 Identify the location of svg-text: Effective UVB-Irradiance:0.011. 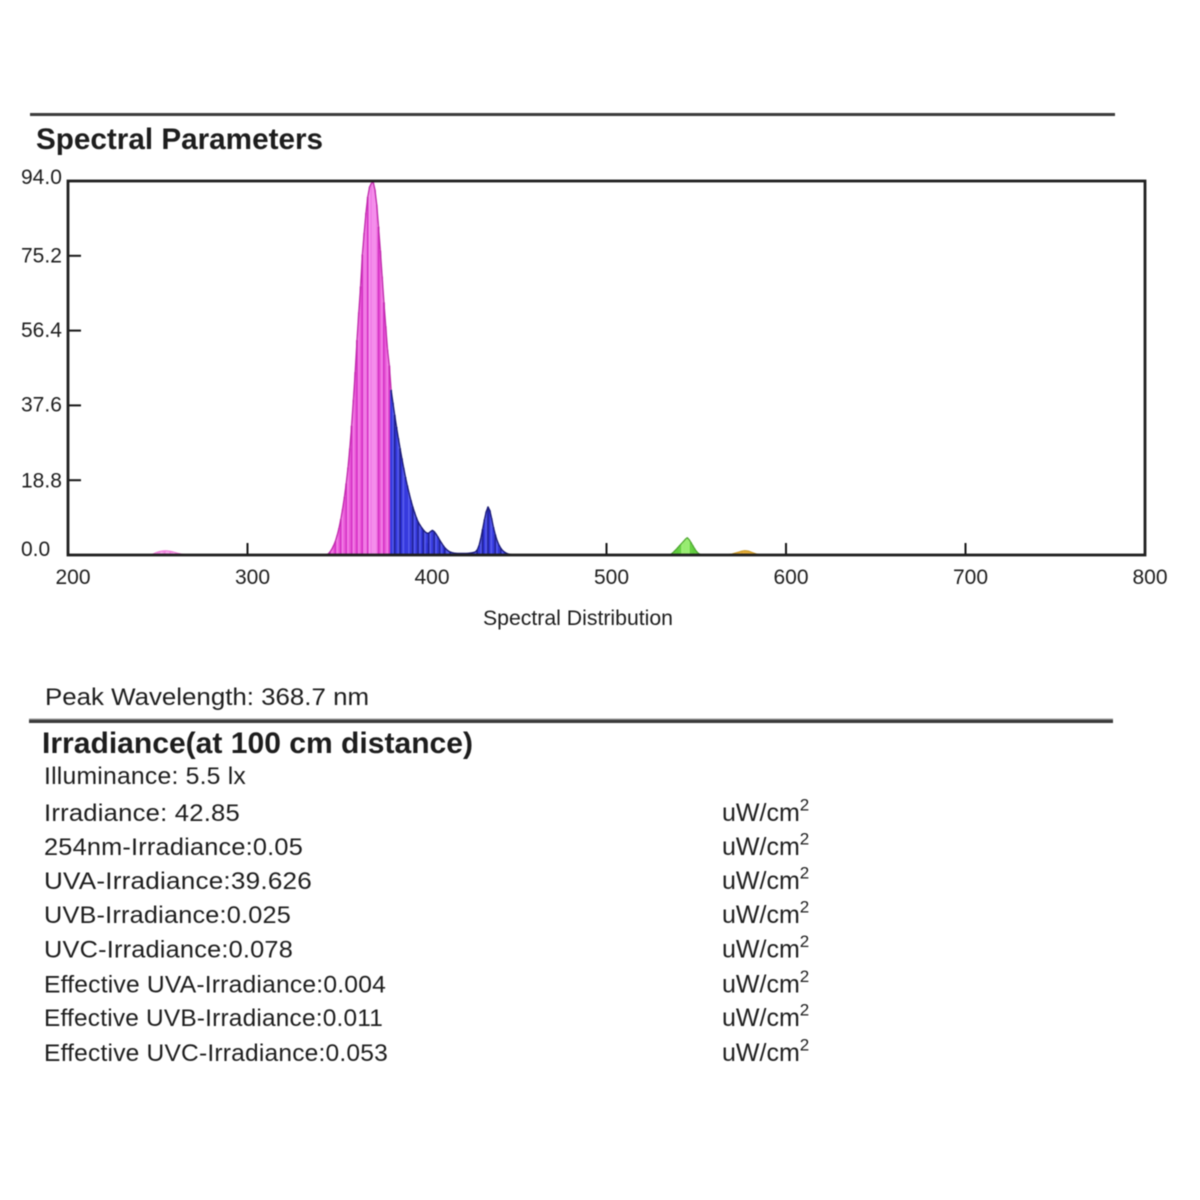
(213, 1018).